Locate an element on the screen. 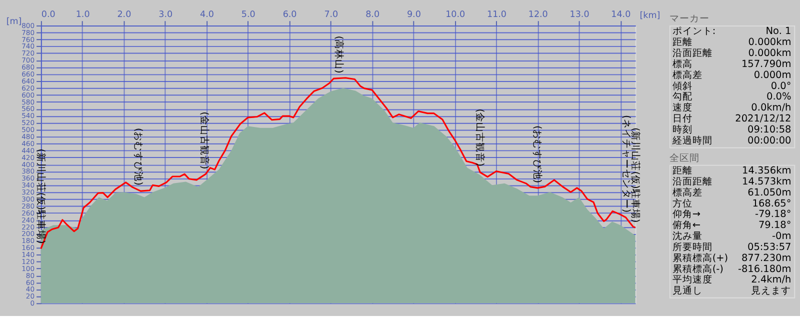  x-tick-label: 0.0 is located at coordinates (48, 15).